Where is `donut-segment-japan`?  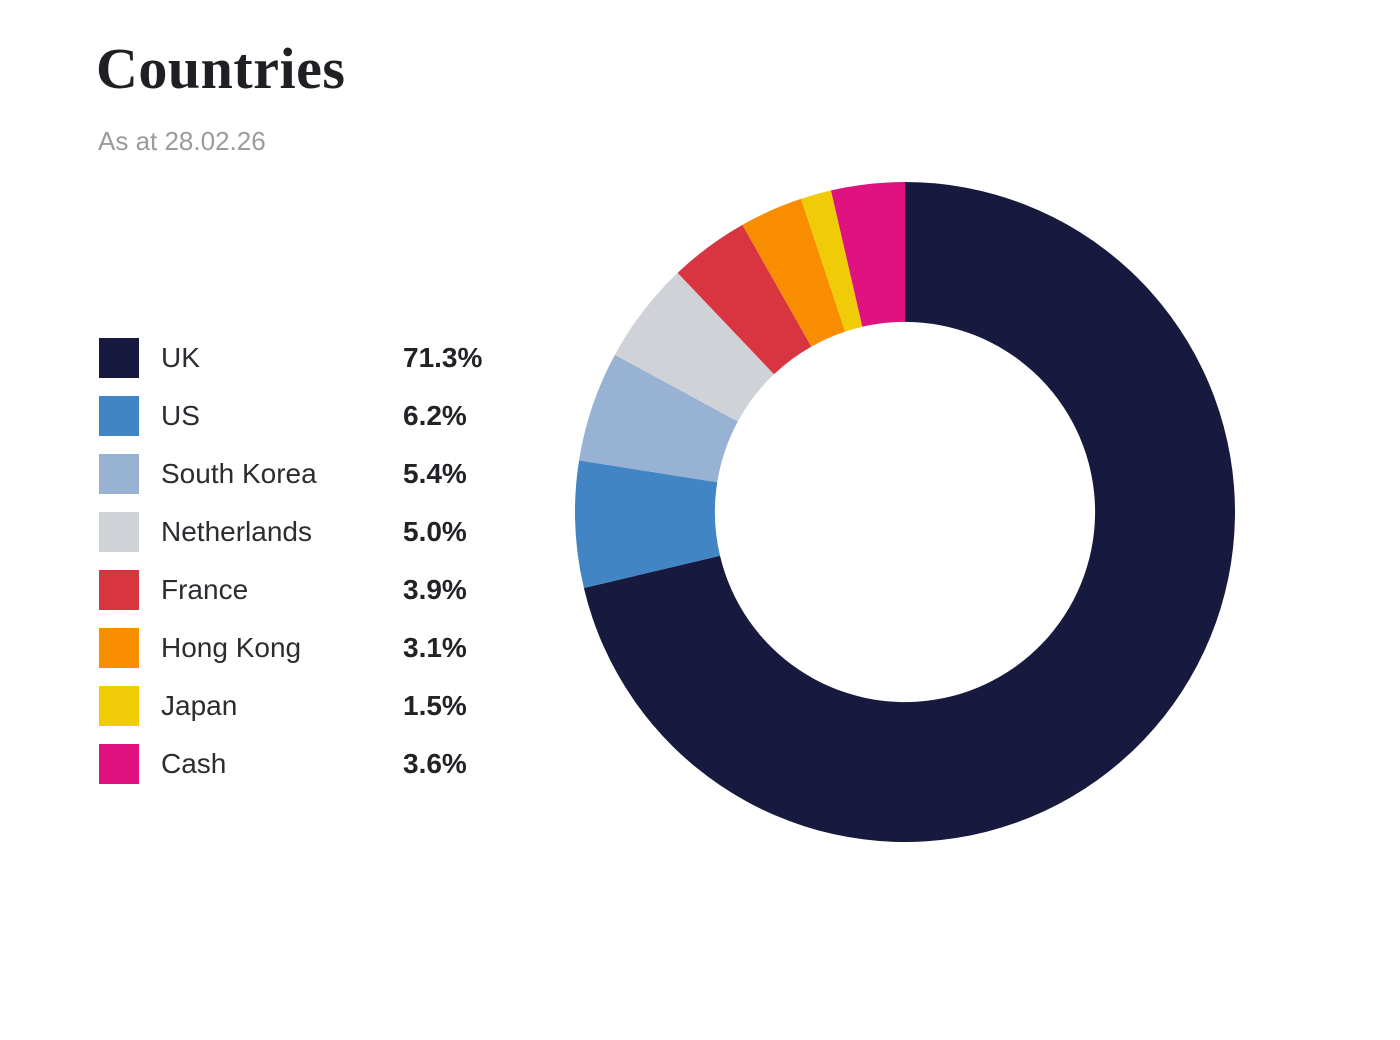 donut-segment-japan is located at coordinates (832, 261).